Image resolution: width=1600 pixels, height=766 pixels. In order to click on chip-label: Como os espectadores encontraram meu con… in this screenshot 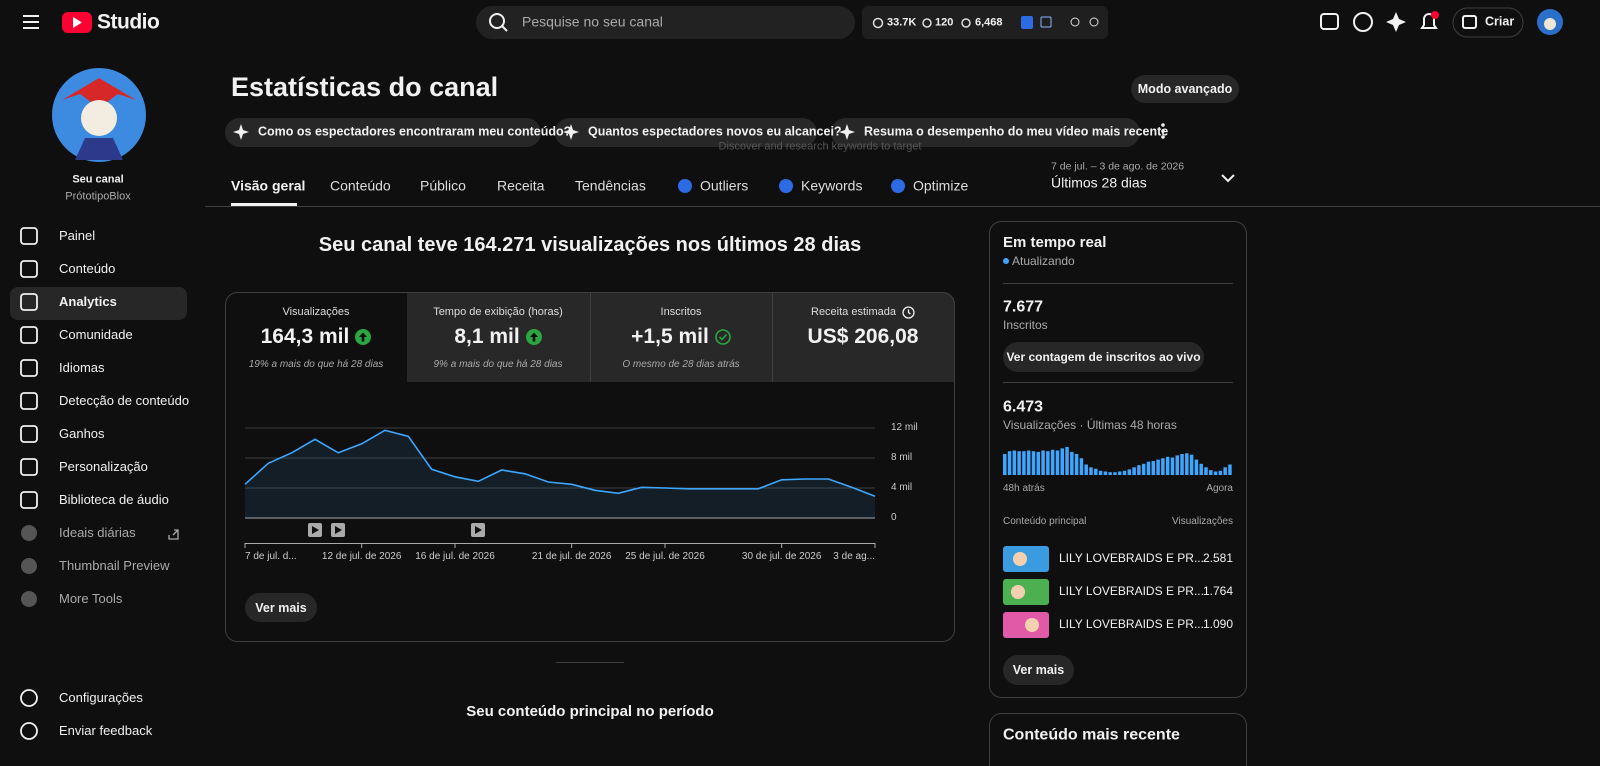, I will do `click(415, 131)`.